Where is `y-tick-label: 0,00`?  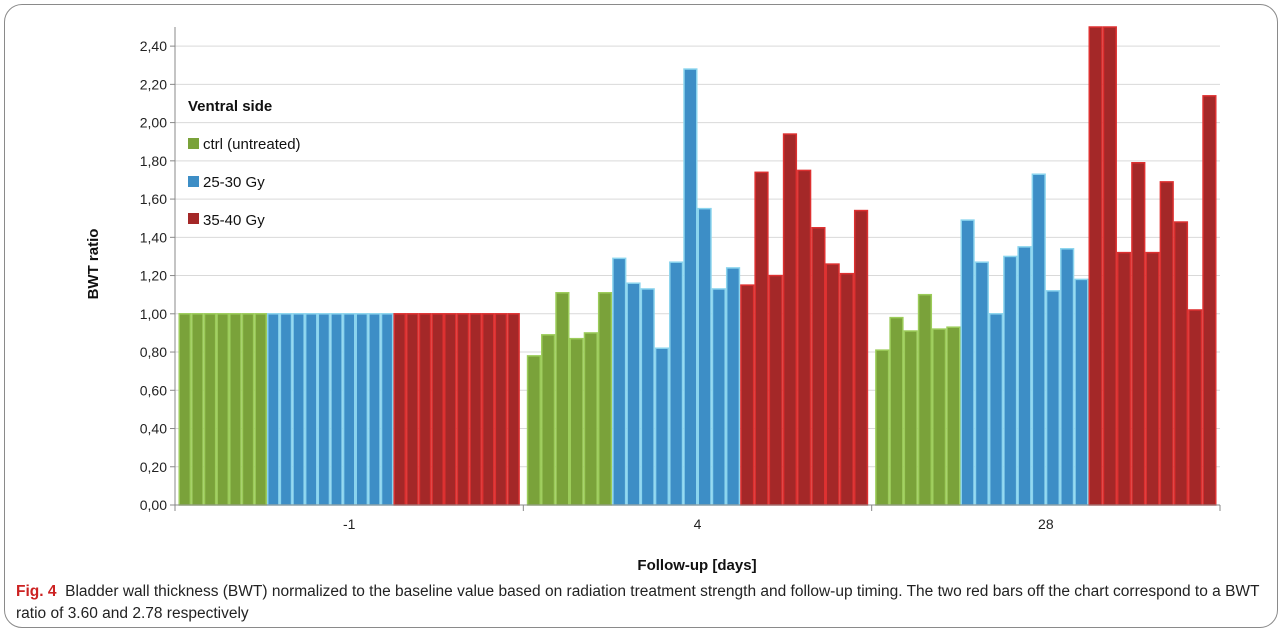 y-tick-label: 0,00 is located at coordinates (153, 505).